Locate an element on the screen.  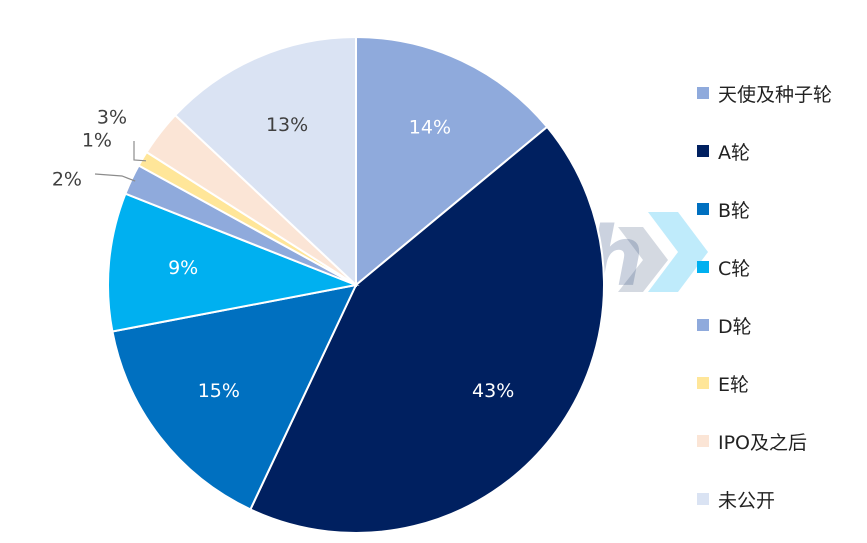
pie-slice-label-4: 2% is located at coordinates (67, 180).